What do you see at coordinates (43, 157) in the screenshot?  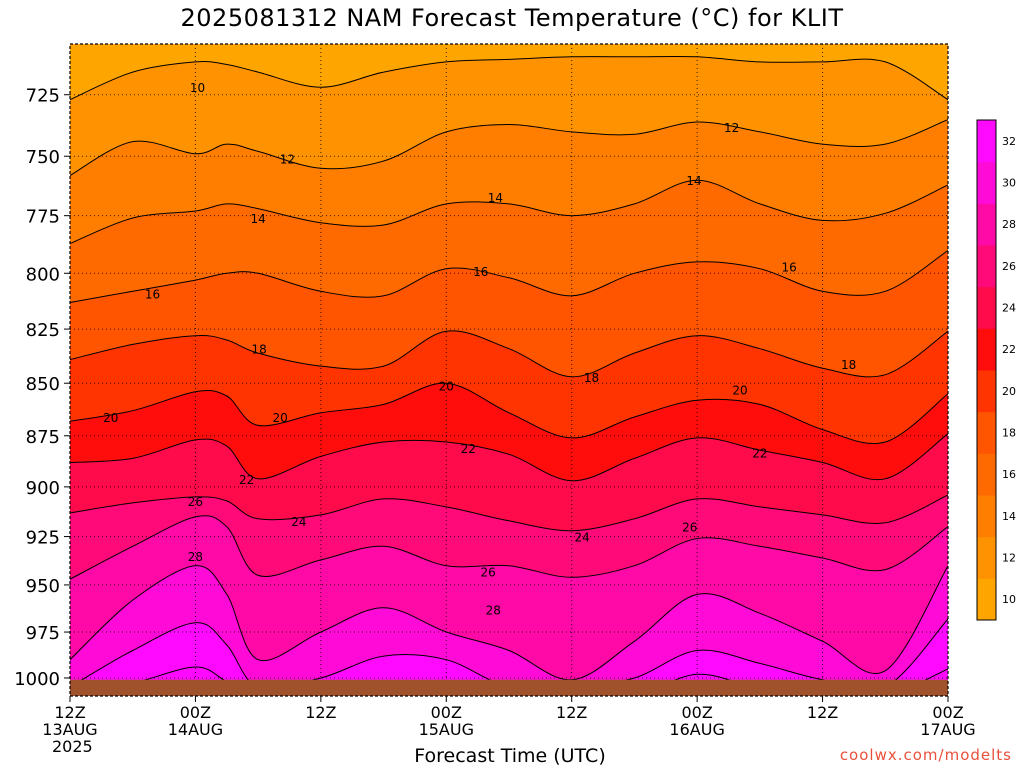 I see `y-tick-label: 750` at bounding box center [43, 157].